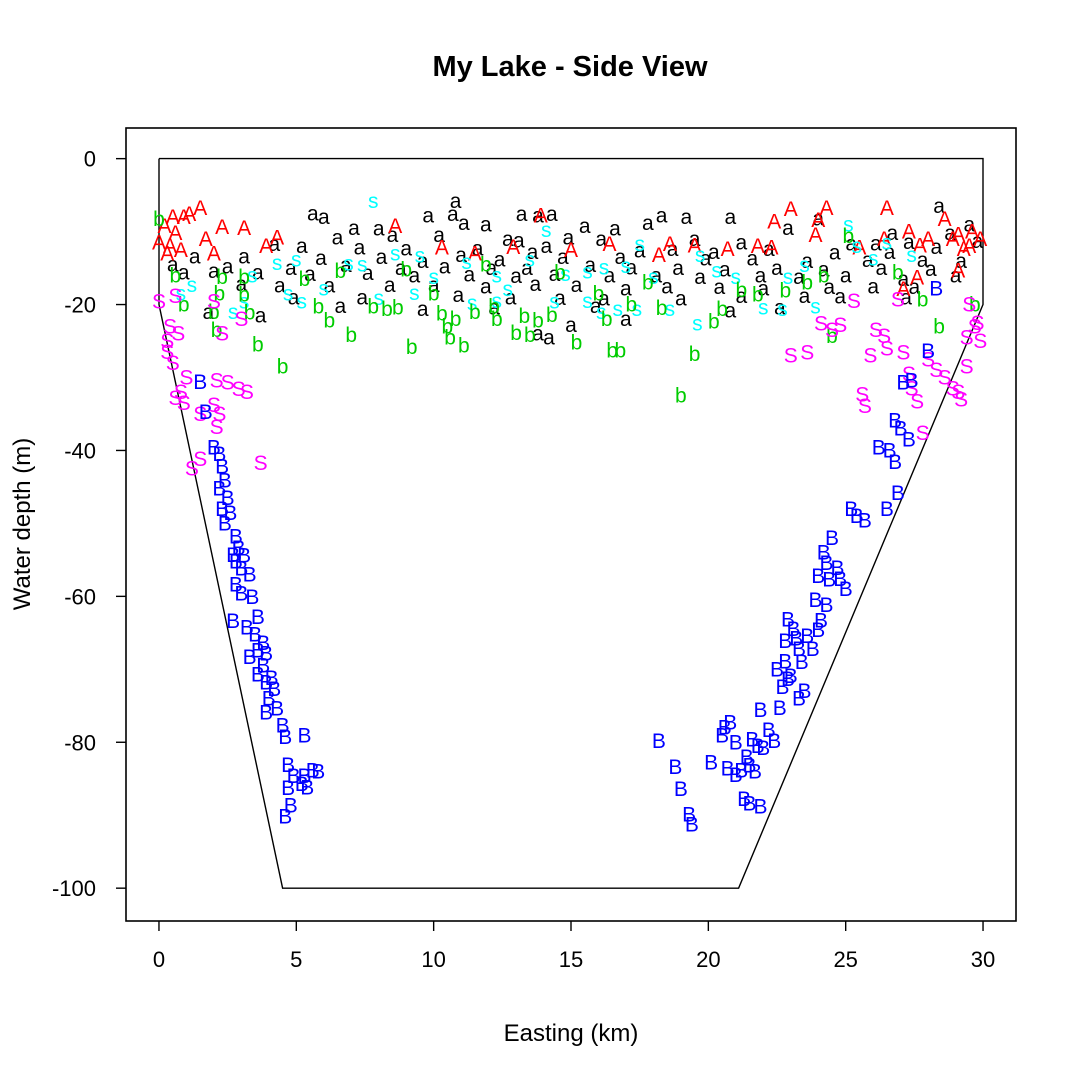 The height and width of the screenshot is (1080, 1080). What do you see at coordinates (80, 742) in the screenshot?
I see `y-tick-label: -80` at bounding box center [80, 742].